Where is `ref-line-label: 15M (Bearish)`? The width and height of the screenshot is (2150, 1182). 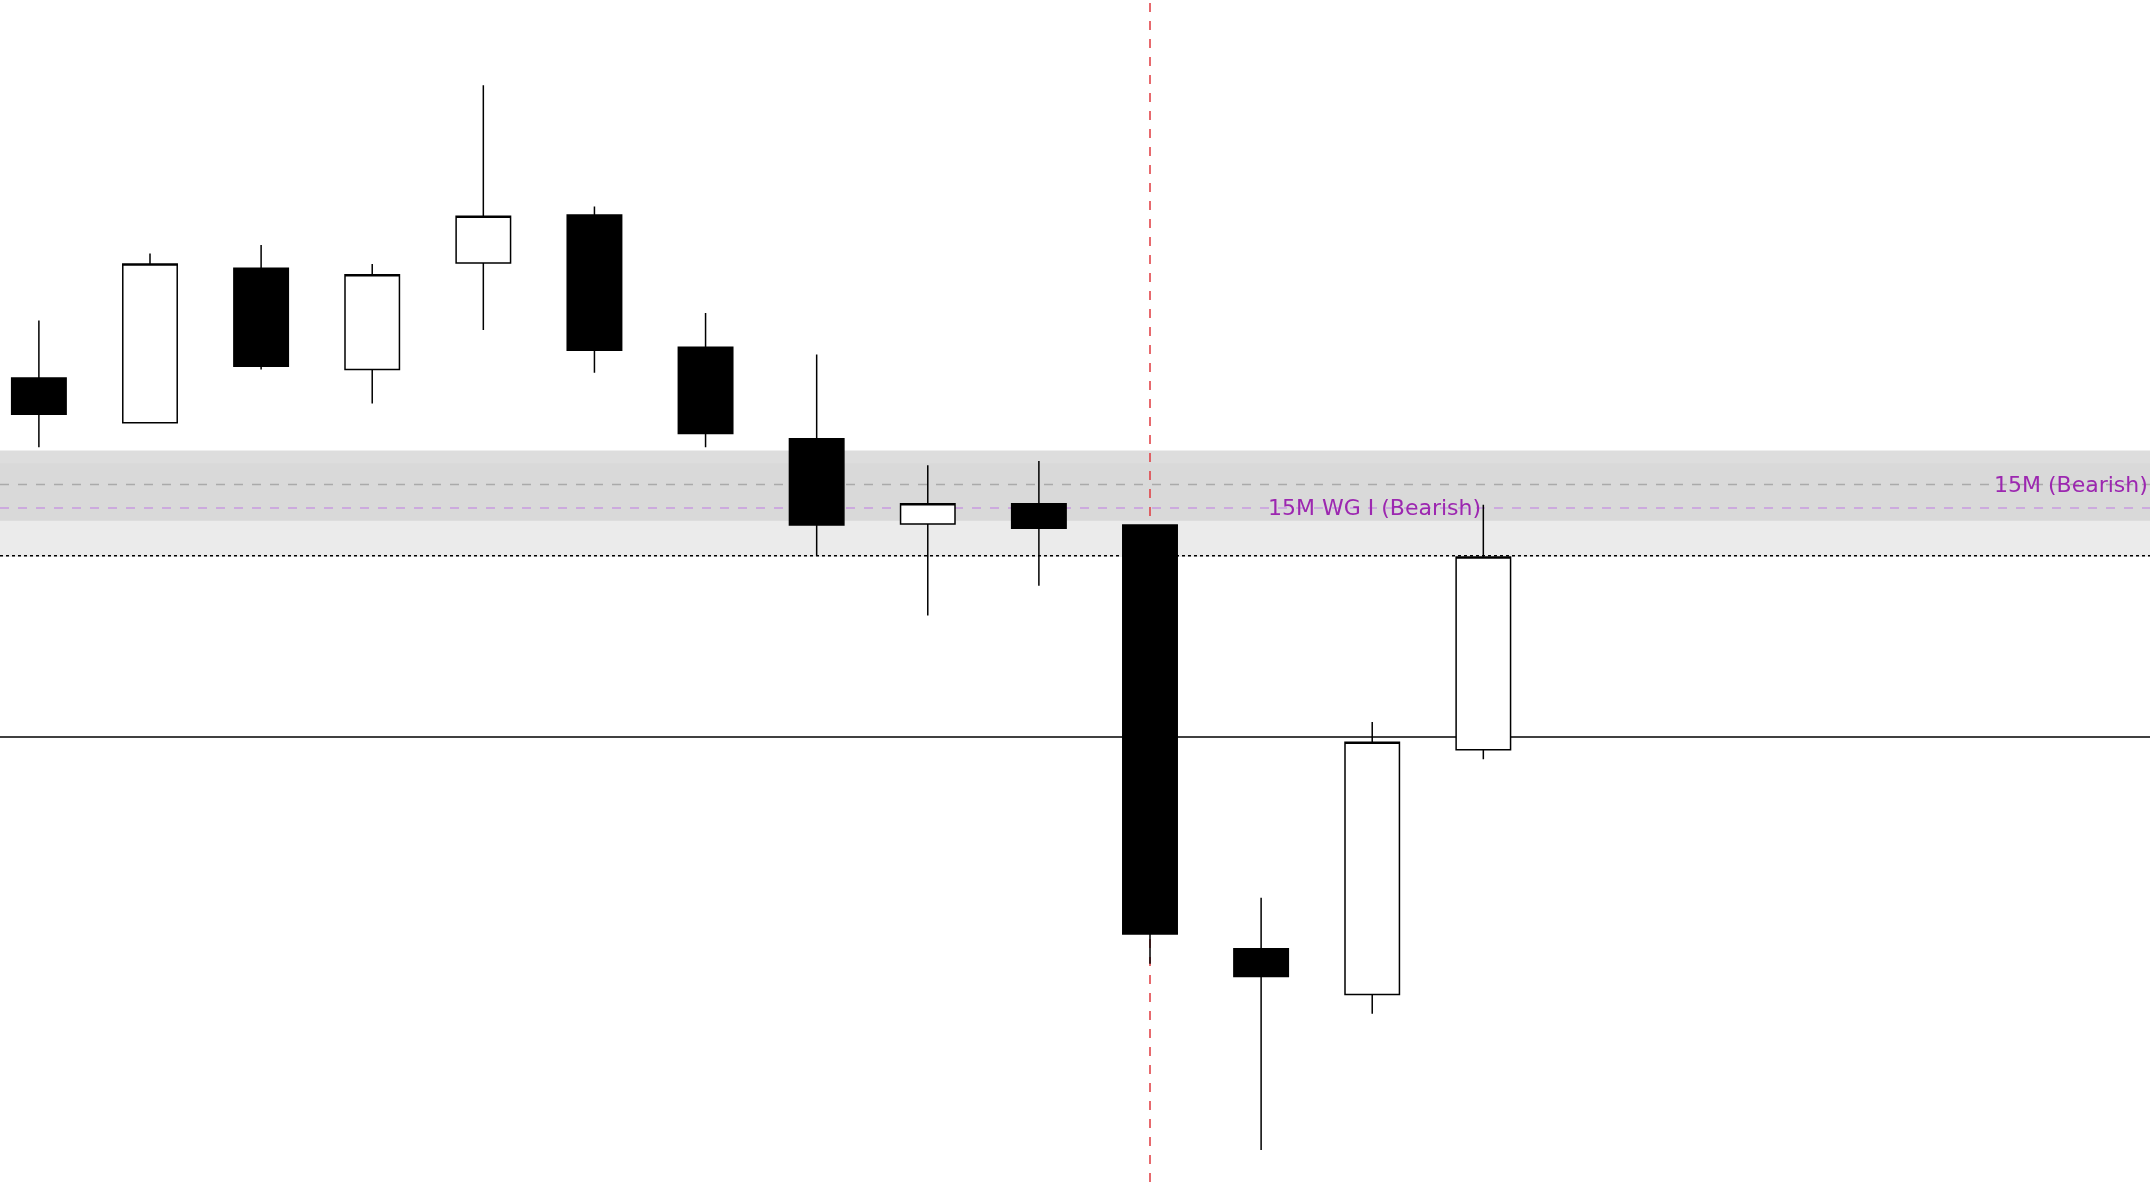
ref-line-label: 15M (Bearish) is located at coordinates (2071, 484).